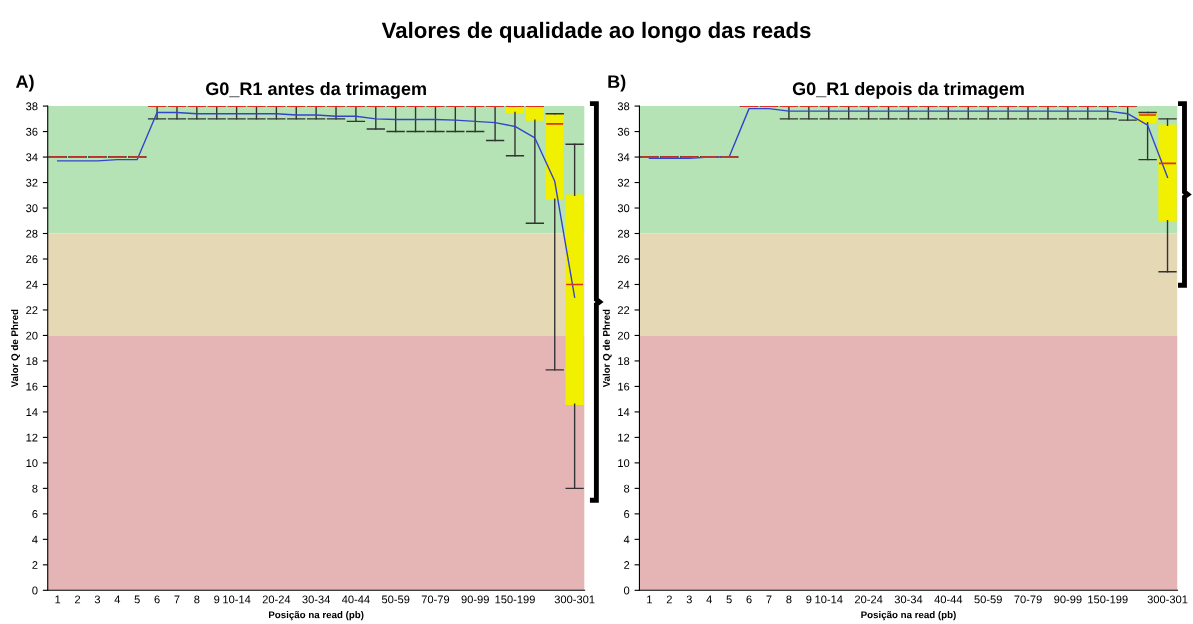  What do you see at coordinates (596, 32) in the screenshot?
I see `text: Valores de qualidade ao longo das reads` at bounding box center [596, 32].